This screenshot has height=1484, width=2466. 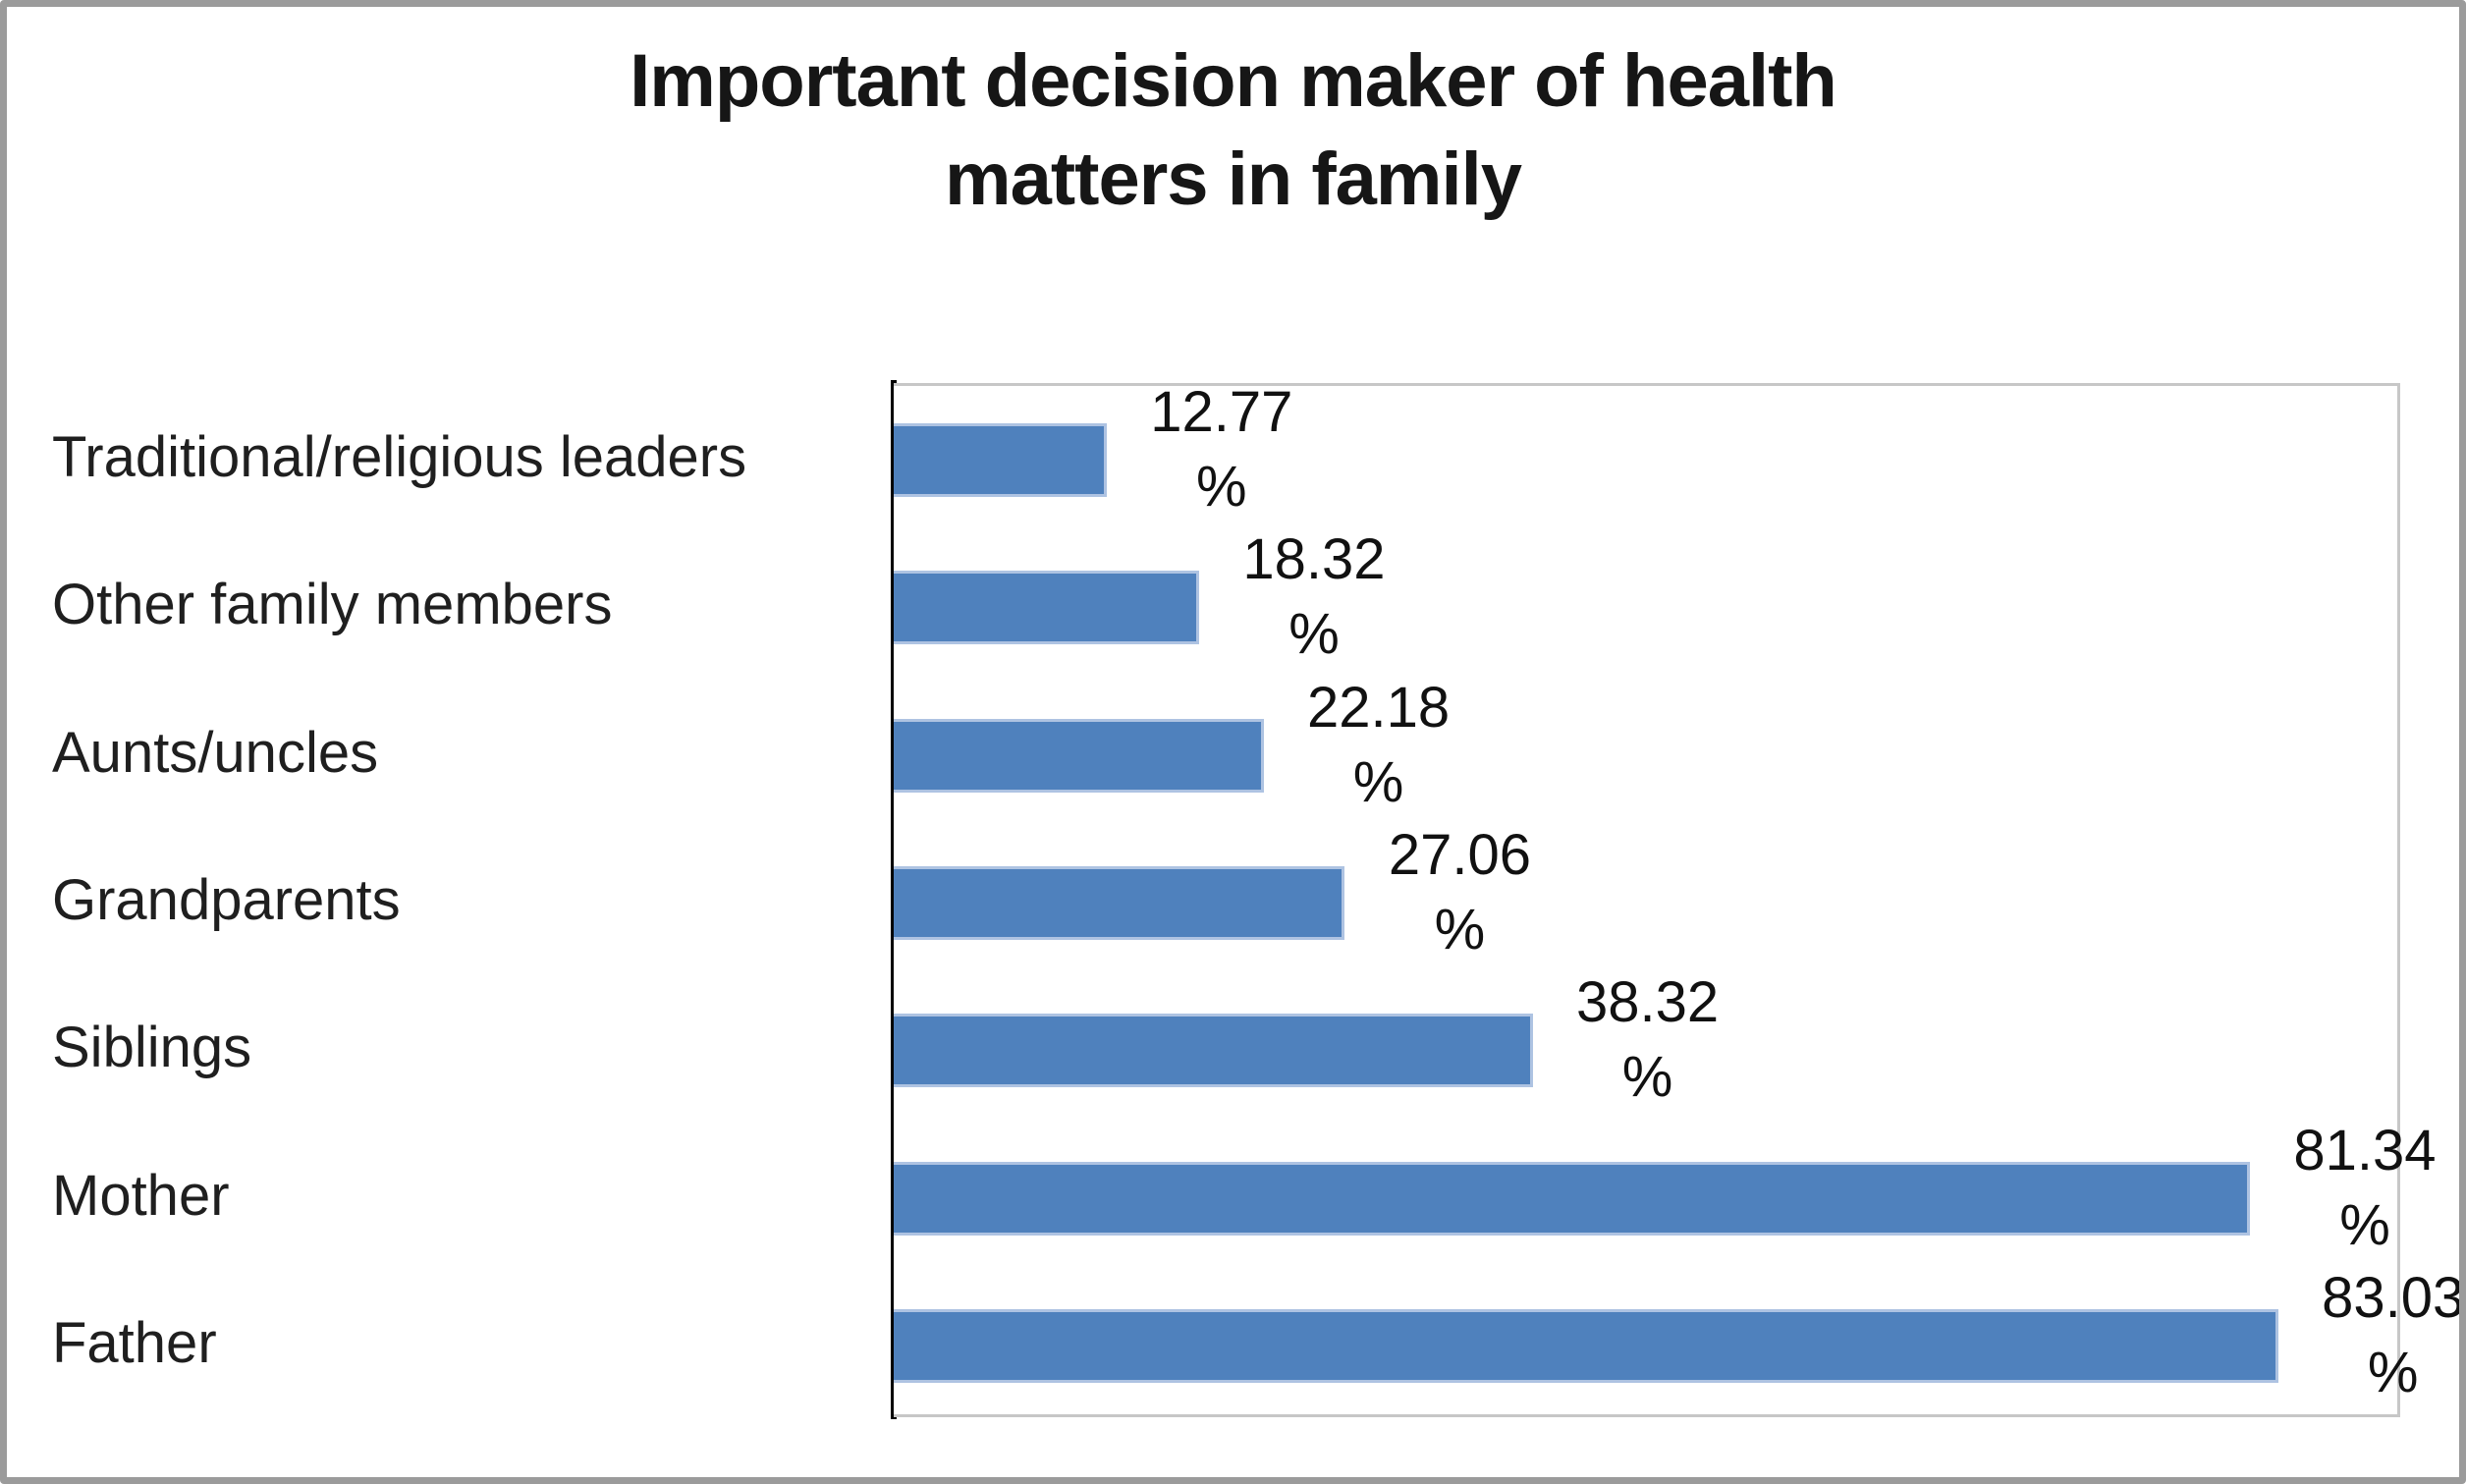 I want to click on bar-traditional-religious-leaders, so click(x=1000, y=459).